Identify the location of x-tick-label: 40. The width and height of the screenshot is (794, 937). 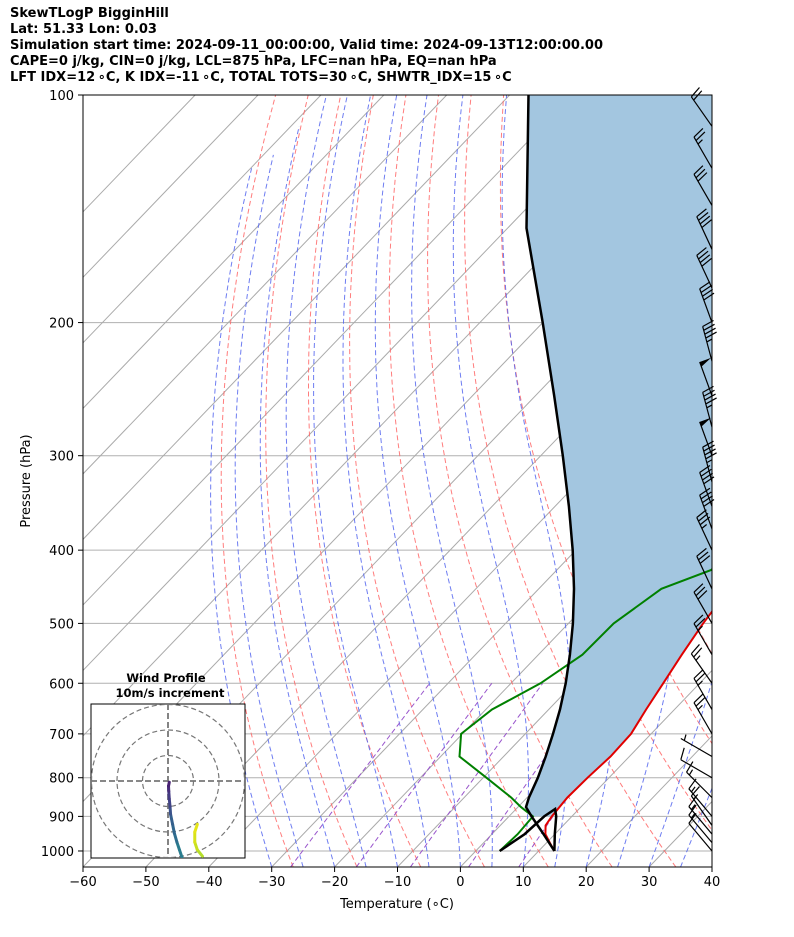
(712, 882).